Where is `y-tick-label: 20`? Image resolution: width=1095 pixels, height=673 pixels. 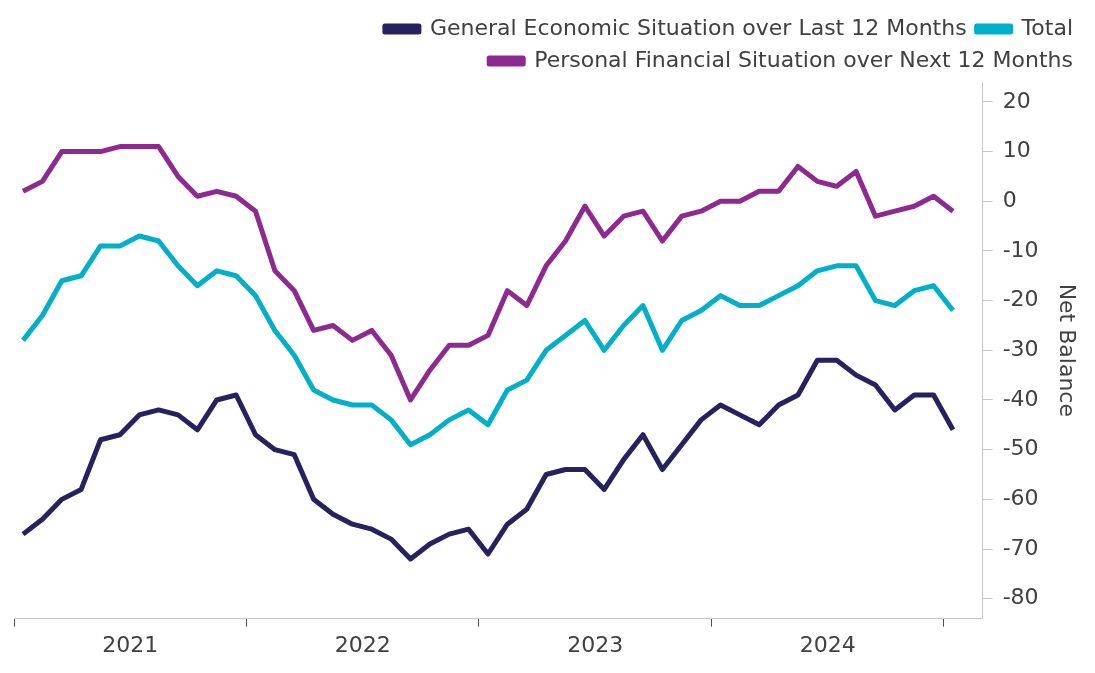 y-tick-label: 20 is located at coordinates (1016, 100).